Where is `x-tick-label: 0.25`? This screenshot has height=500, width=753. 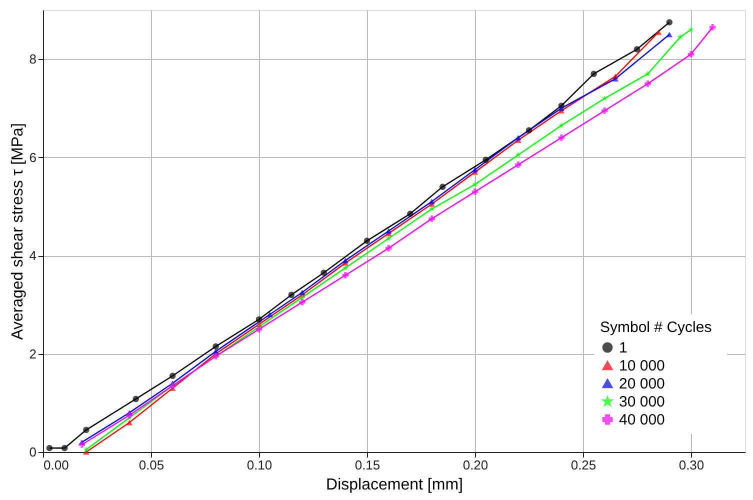
x-tick-label: 0.25 is located at coordinates (583, 465).